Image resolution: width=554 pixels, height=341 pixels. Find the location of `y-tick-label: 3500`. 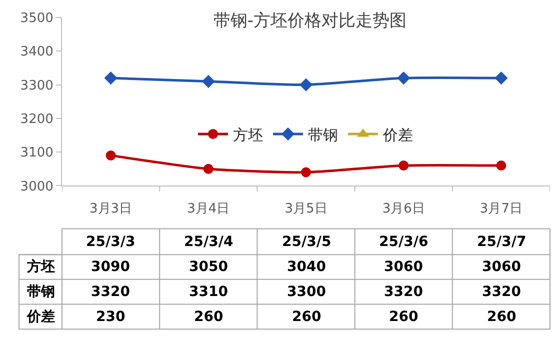

y-tick-label: 3500 is located at coordinates (37, 18).